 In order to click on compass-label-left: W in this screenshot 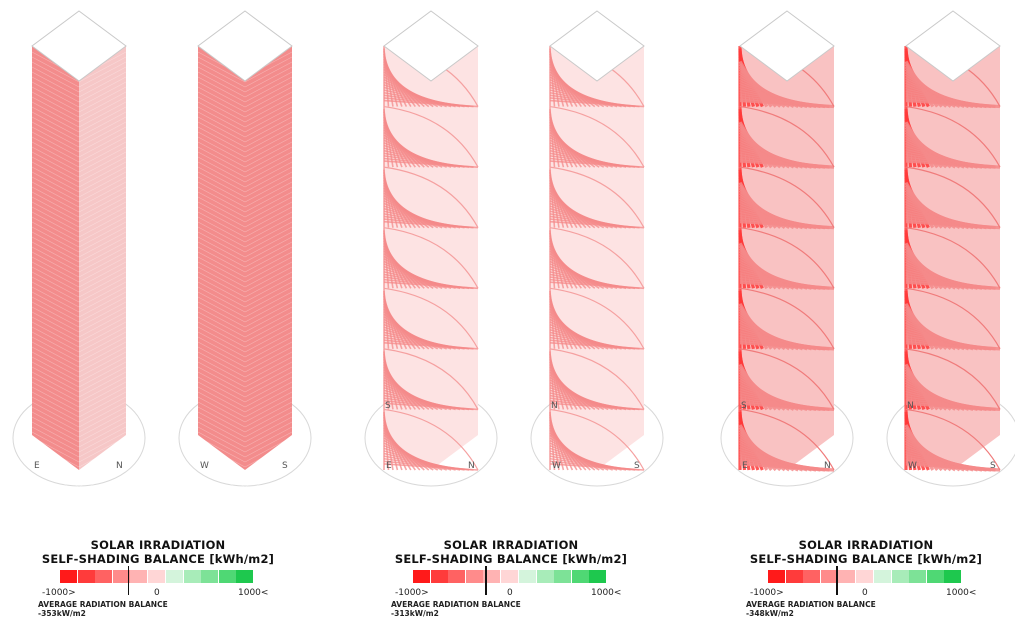, I will do `click(204, 466)`.